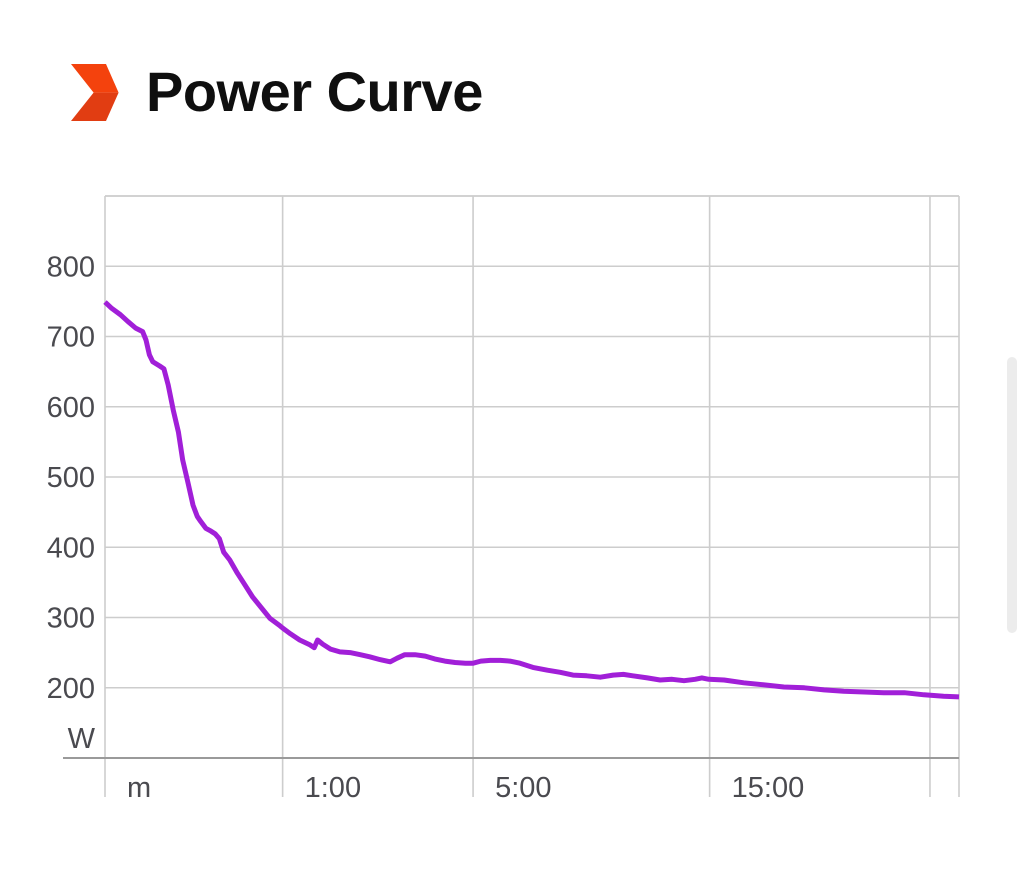  What do you see at coordinates (71, 478) in the screenshot?
I see `y-tick-label-500: 500` at bounding box center [71, 478].